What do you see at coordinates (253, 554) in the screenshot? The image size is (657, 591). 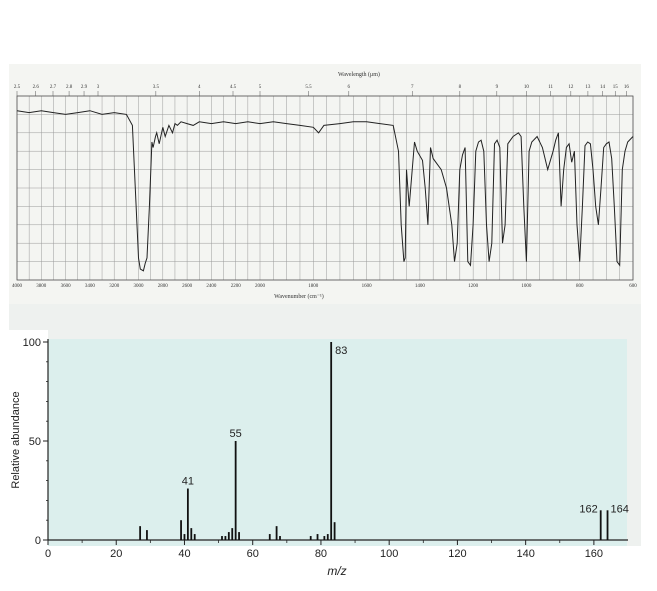 I see `ms-x-tick-label: 60` at bounding box center [253, 554].